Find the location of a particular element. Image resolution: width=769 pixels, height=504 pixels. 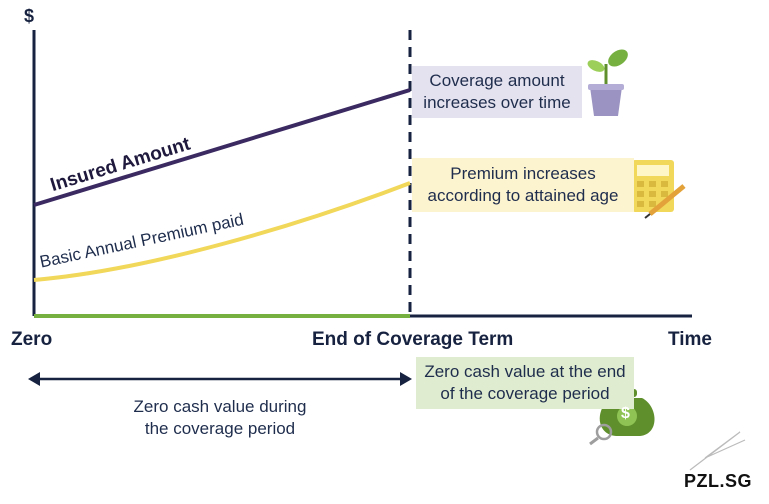

premium-callout-line2: according to attained age is located at coordinates (523, 195).